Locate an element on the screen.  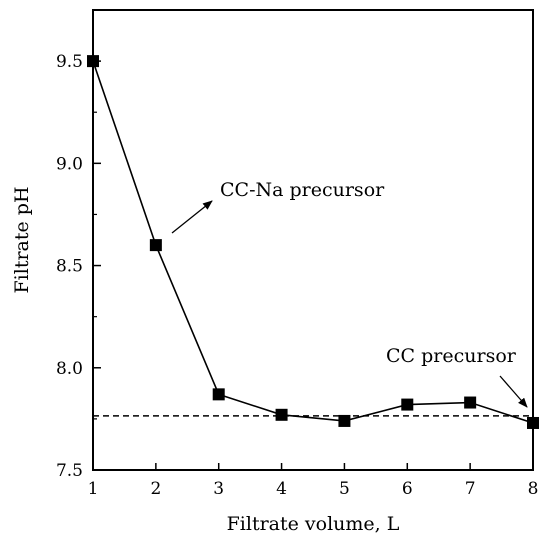
x-tick-label: 6 is located at coordinates (407, 489).